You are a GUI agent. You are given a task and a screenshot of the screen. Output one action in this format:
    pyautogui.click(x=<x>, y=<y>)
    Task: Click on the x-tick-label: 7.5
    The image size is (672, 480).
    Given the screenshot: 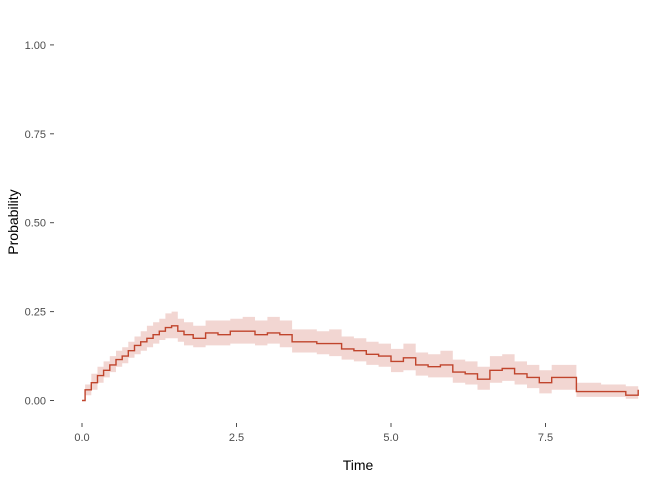 What is the action you would take?
    pyautogui.click(x=545, y=438)
    